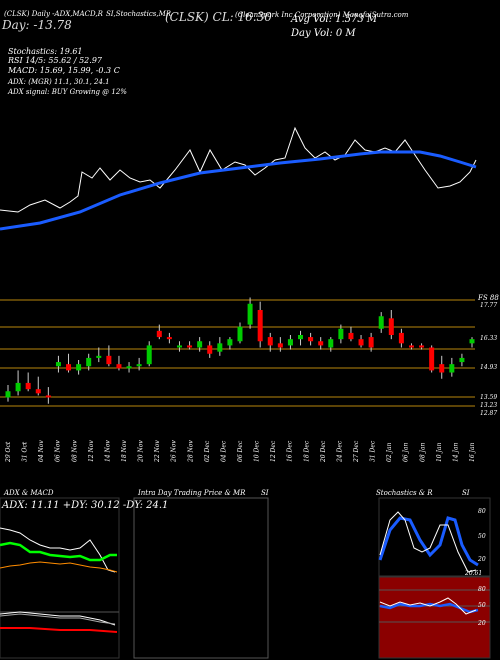 The height and width of the screenshot is (660, 500). What do you see at coordinates (139, 14) in the screenshot?
I see `header-chart-label: SI,Stochastics,MR` at bounding box center [139, 14].